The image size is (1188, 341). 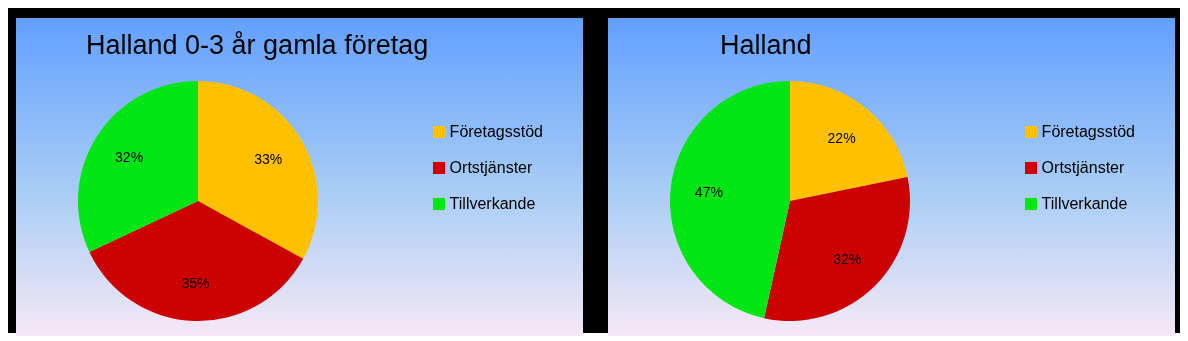 What do you see at coordinates (268, 159) in the screenshot?
I see `data-label: 33%` at bounding box center [268, 159].